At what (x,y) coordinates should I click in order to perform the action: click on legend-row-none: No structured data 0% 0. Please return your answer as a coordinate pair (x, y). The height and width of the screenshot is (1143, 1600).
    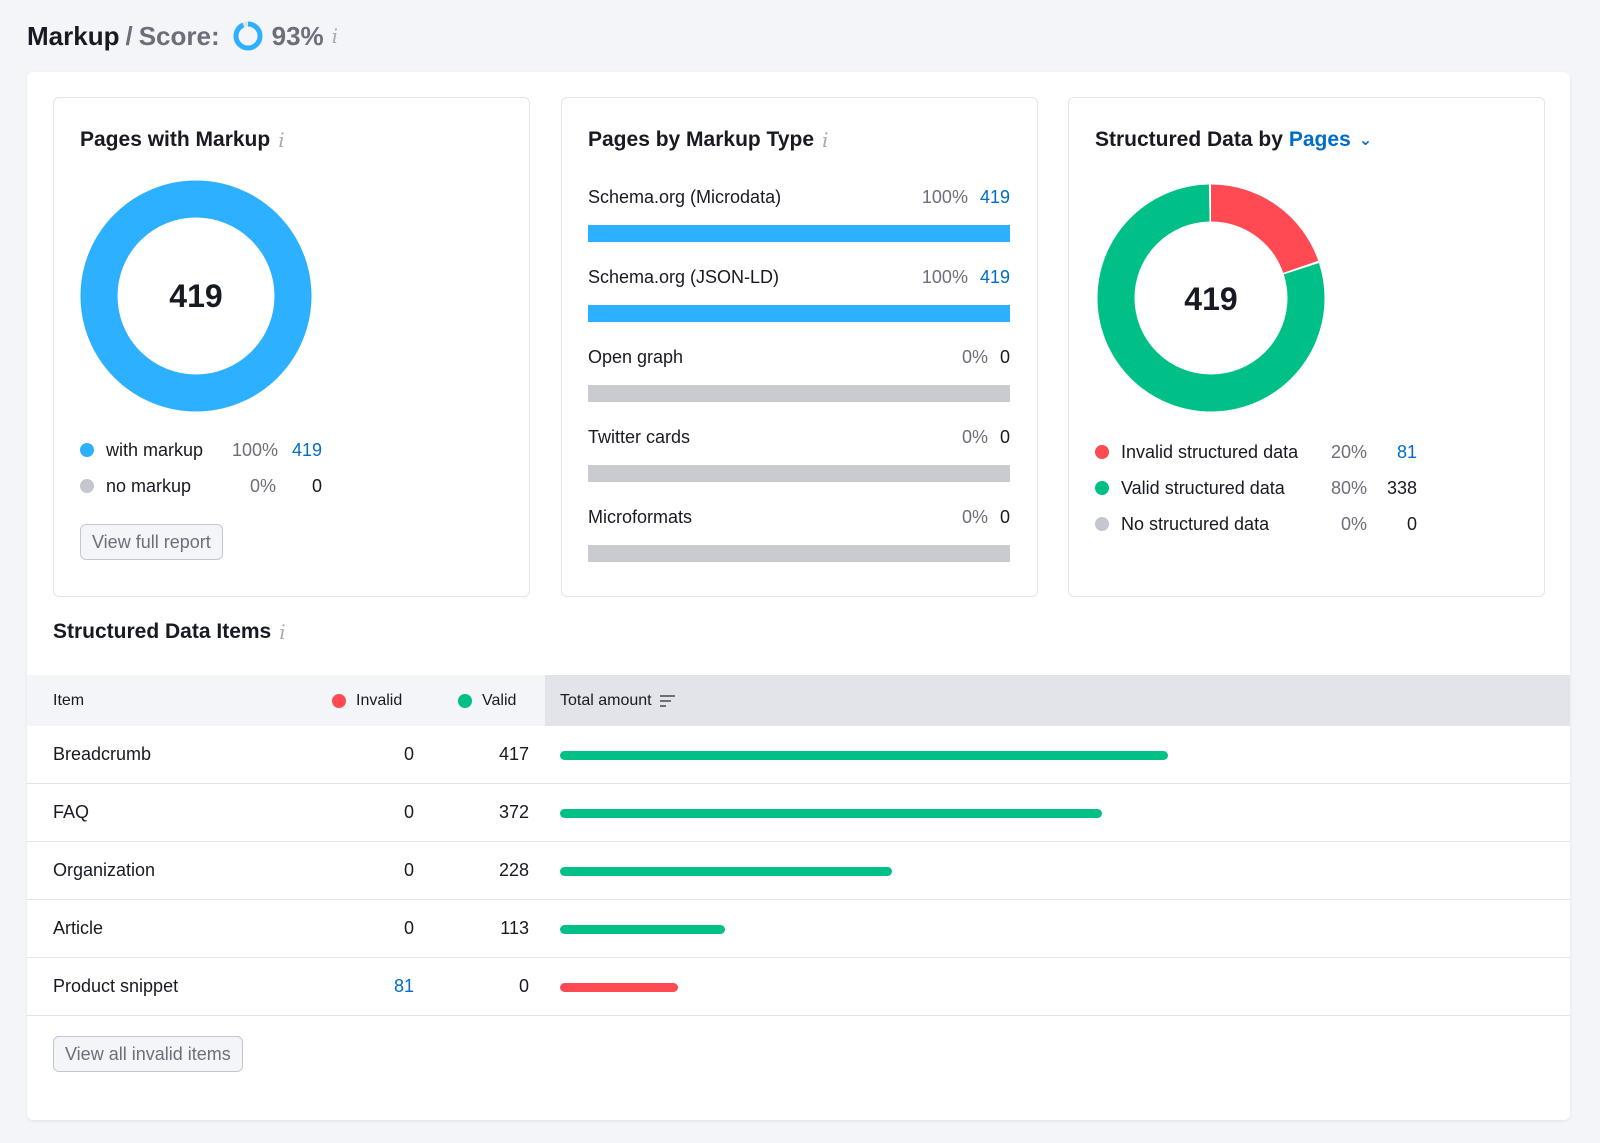
    Looking at the image, I should click on (1256, 524).